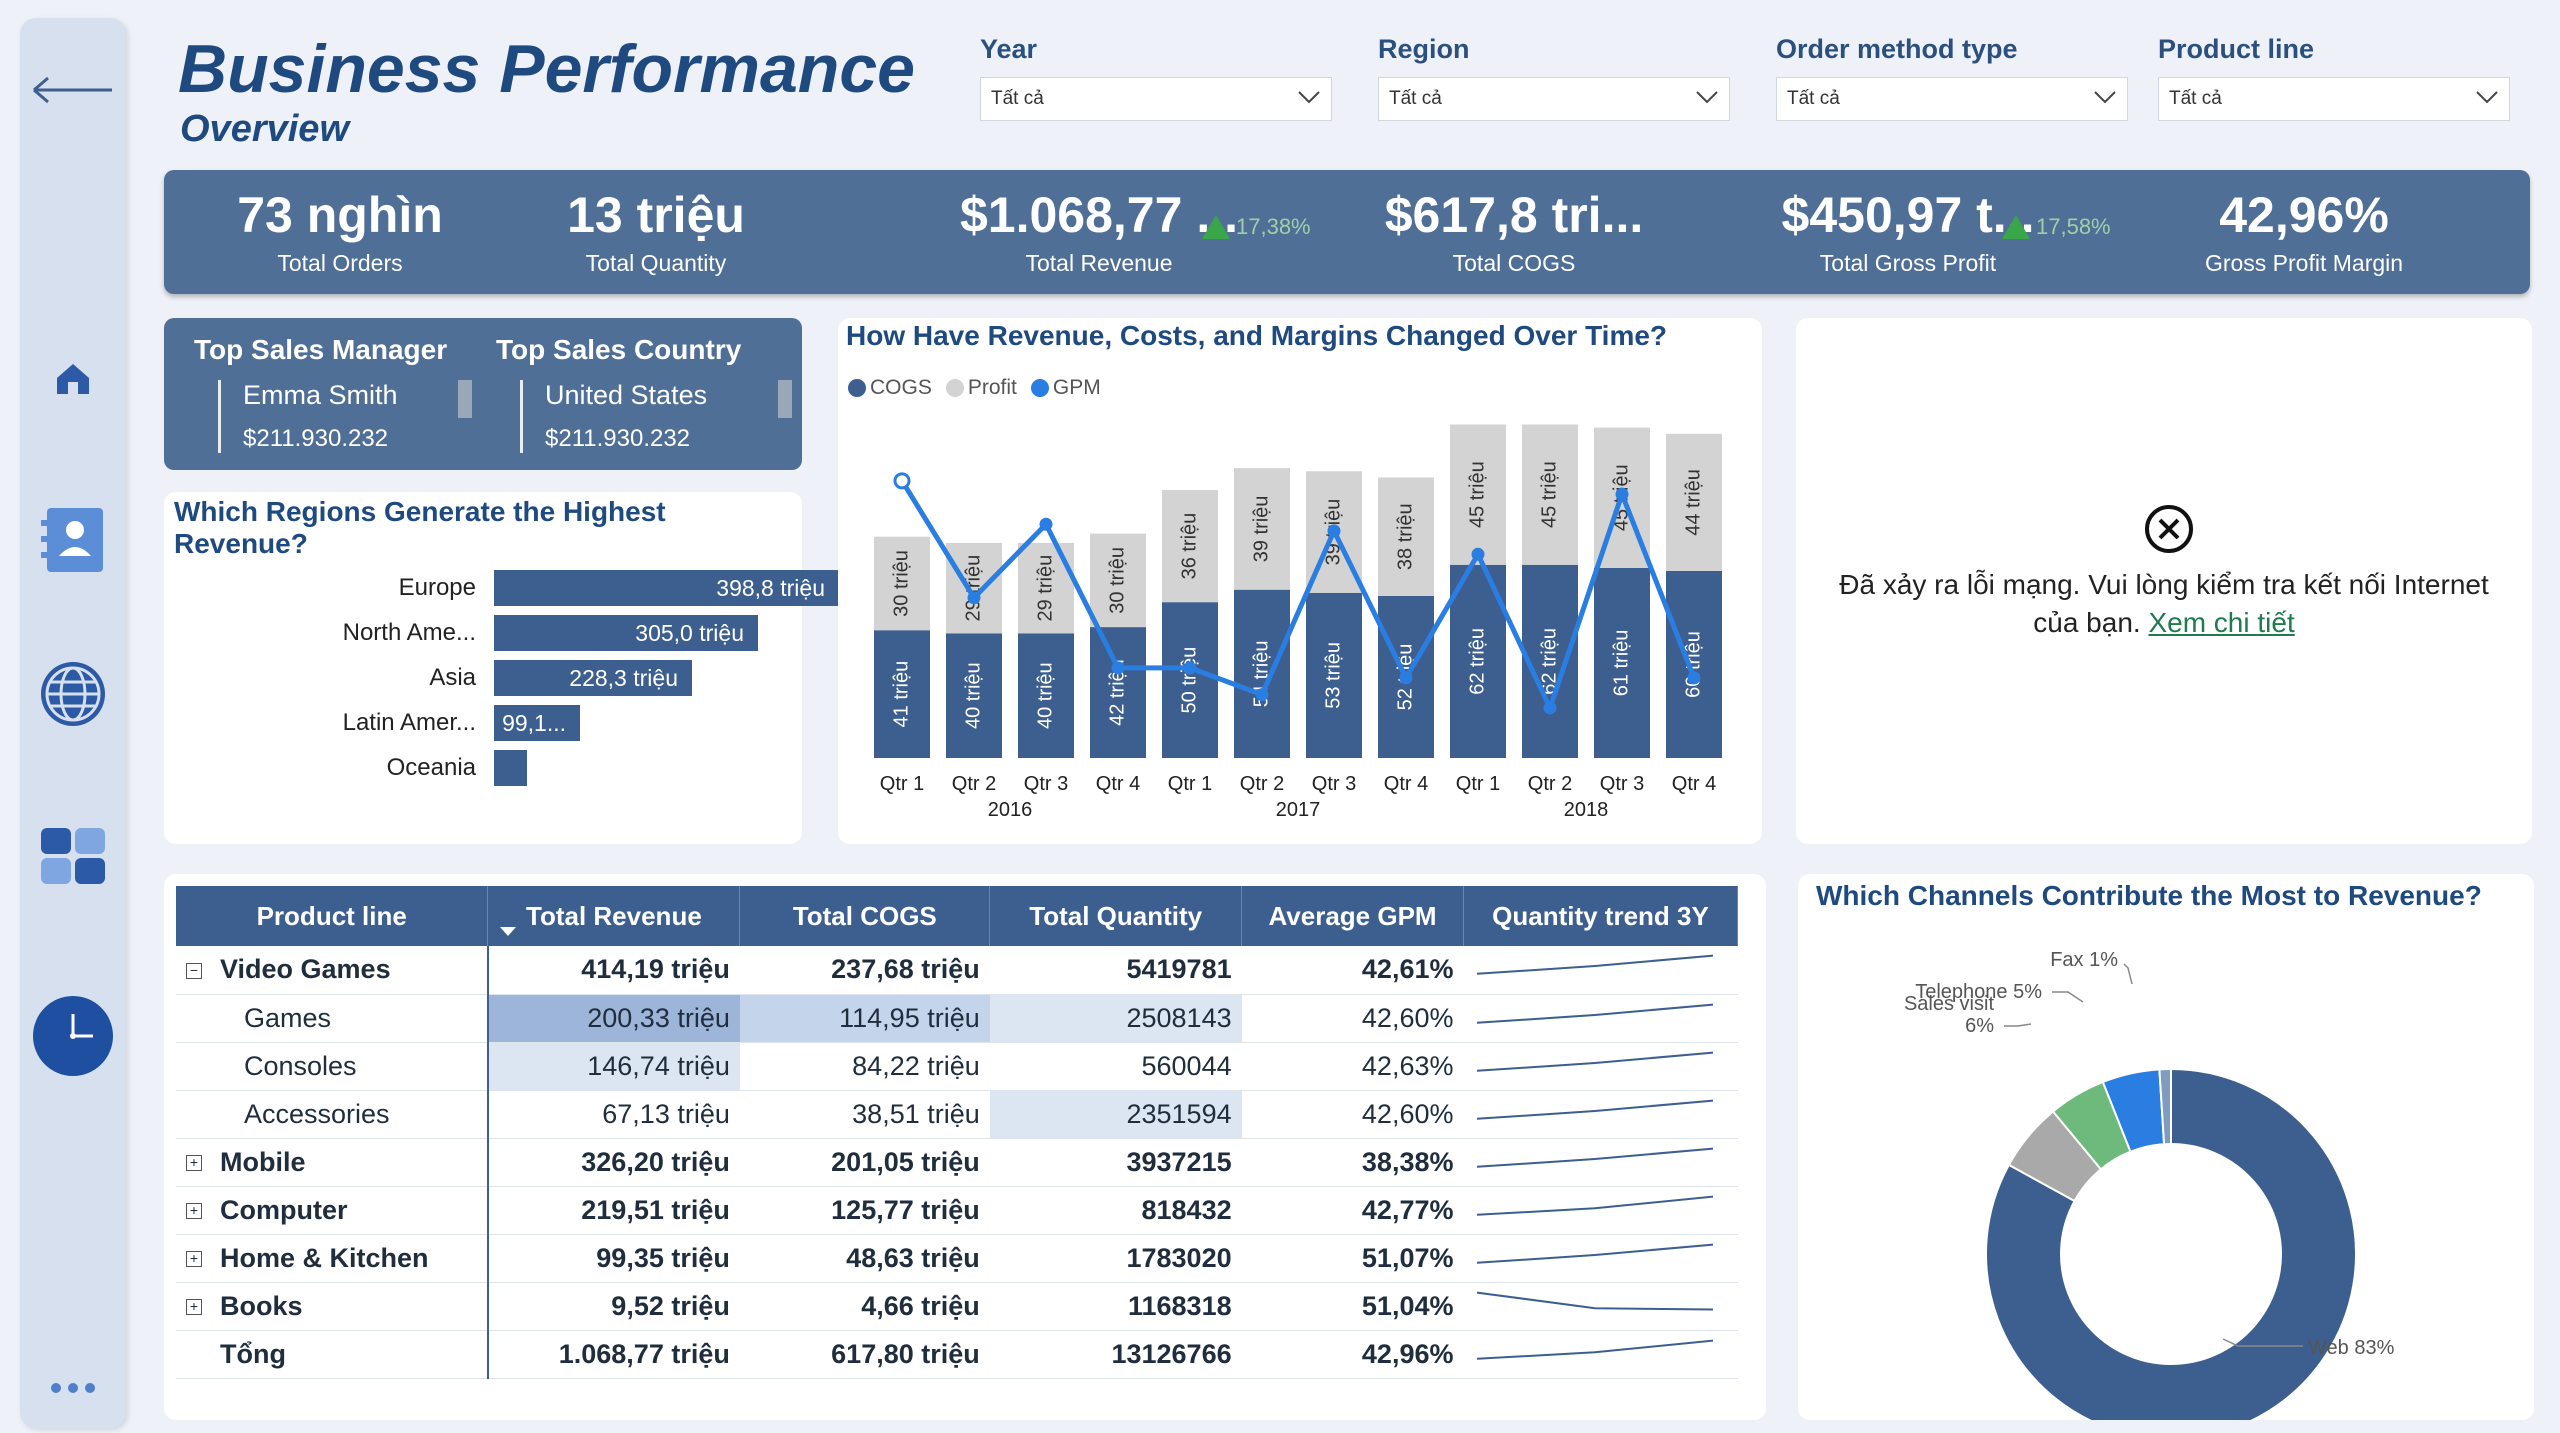  Describe the element at coordinates (1952, 99) in the screenshot. I see `filter-order-method-dropdown: Tất cả` at that location.